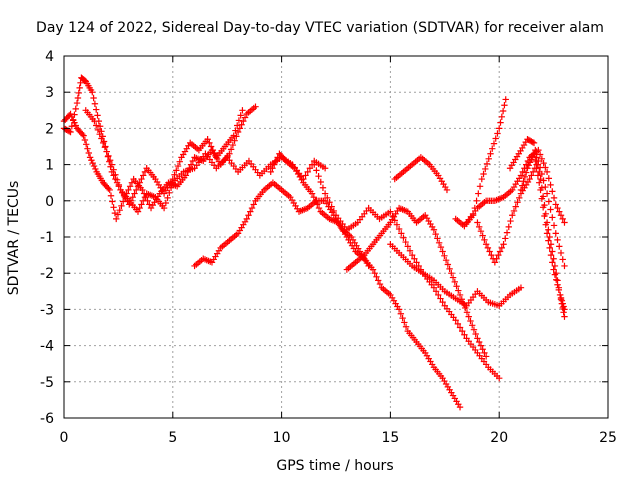 The image size is (640, 480). I want to click on x-tick-label: 10, so click(282, 438).